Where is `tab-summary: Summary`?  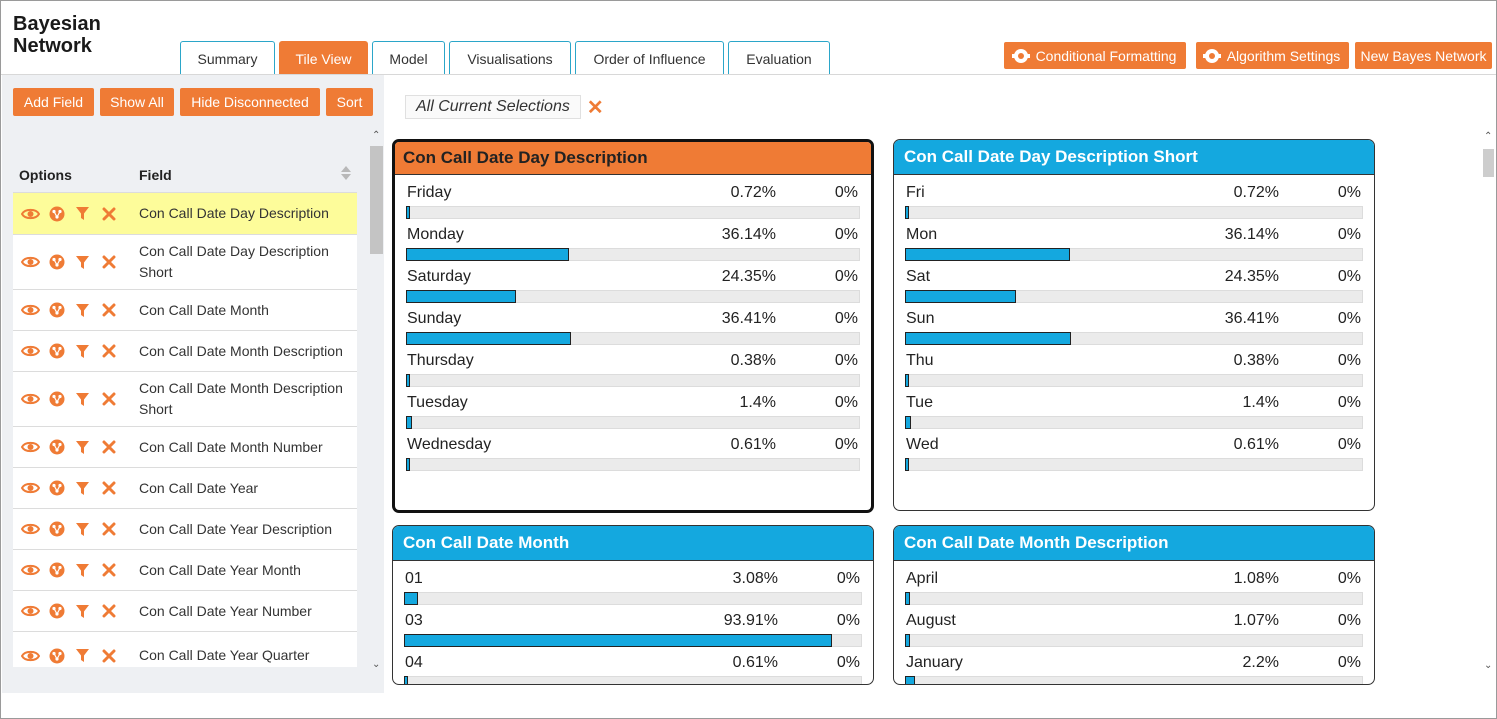 tab-summary: Summary is located at coordinates (227, 58).